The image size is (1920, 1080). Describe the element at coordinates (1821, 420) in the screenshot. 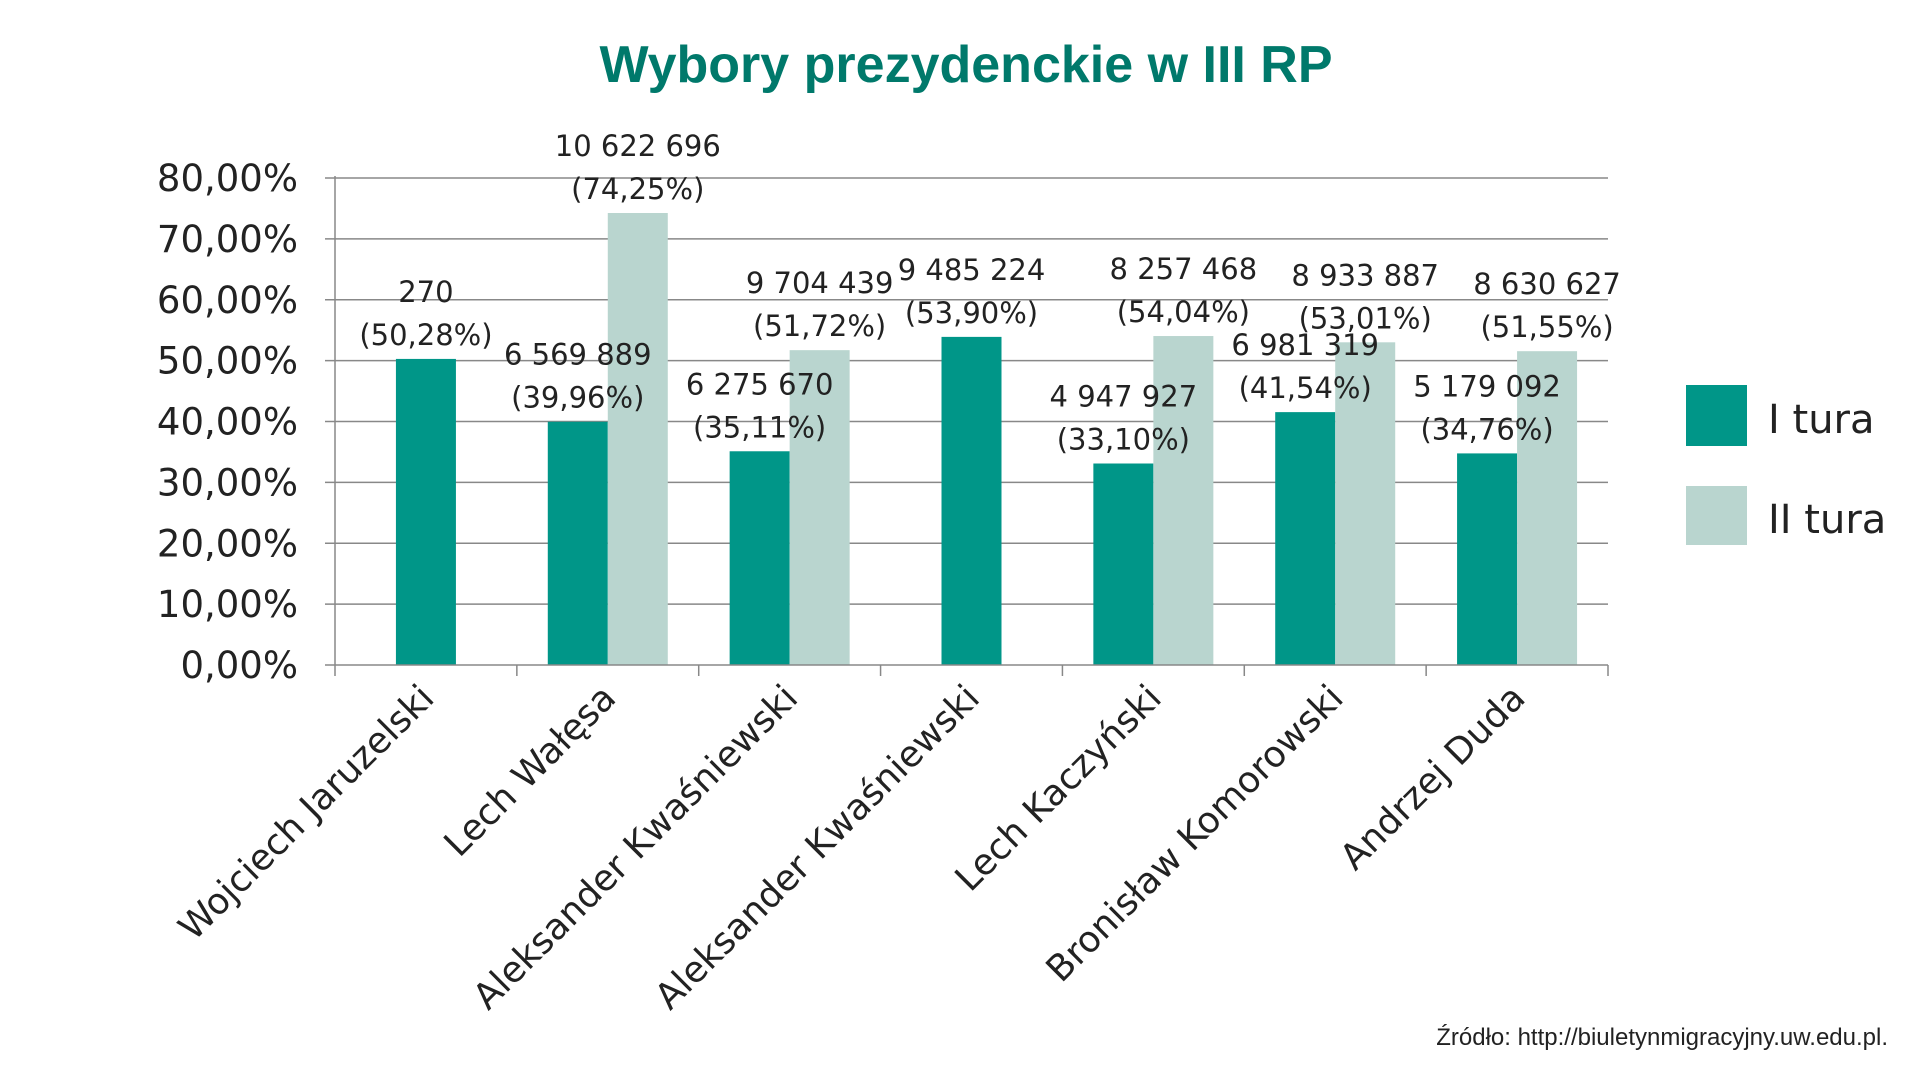

I see `legend-label-i-tura: I tura` at that location.